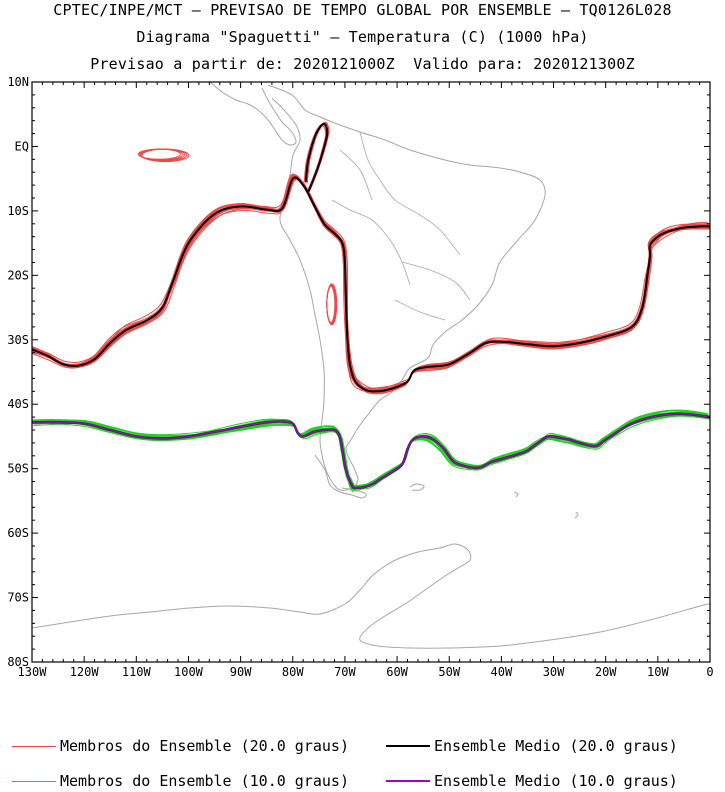 The image size is (725, 792). Describe the element at coordinates (18, 469) in the screenshot. I see `lat-tick-label: 50S` at that location.